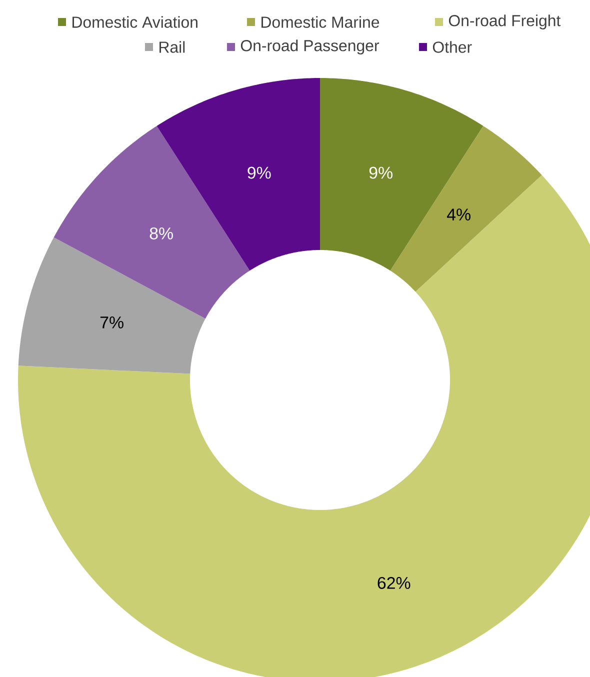 This screenshot has height=677, width=590. I want to click on legend-label: On-road Passenger, so click(310, 47).